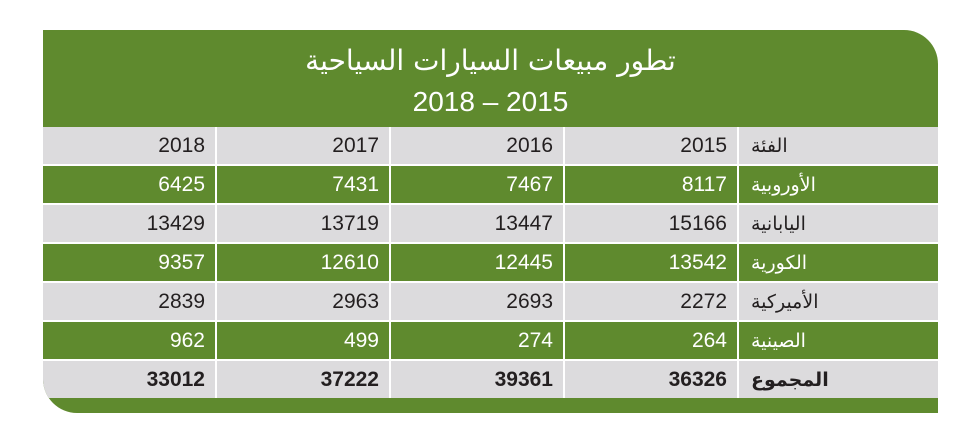 This screenshot has width=979, height=435. What do you see at coordinates (349, 379) in the screenshot?
I see `value-cell: 37222` at bounding box center [349, 379].